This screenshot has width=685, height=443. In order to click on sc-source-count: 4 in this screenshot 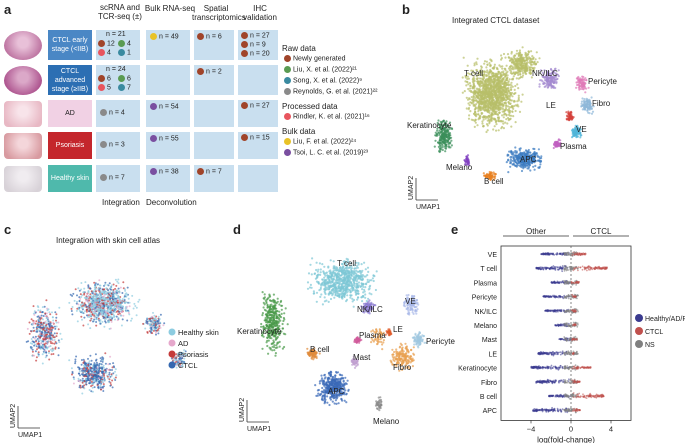, I will do `click(104, 53)`.